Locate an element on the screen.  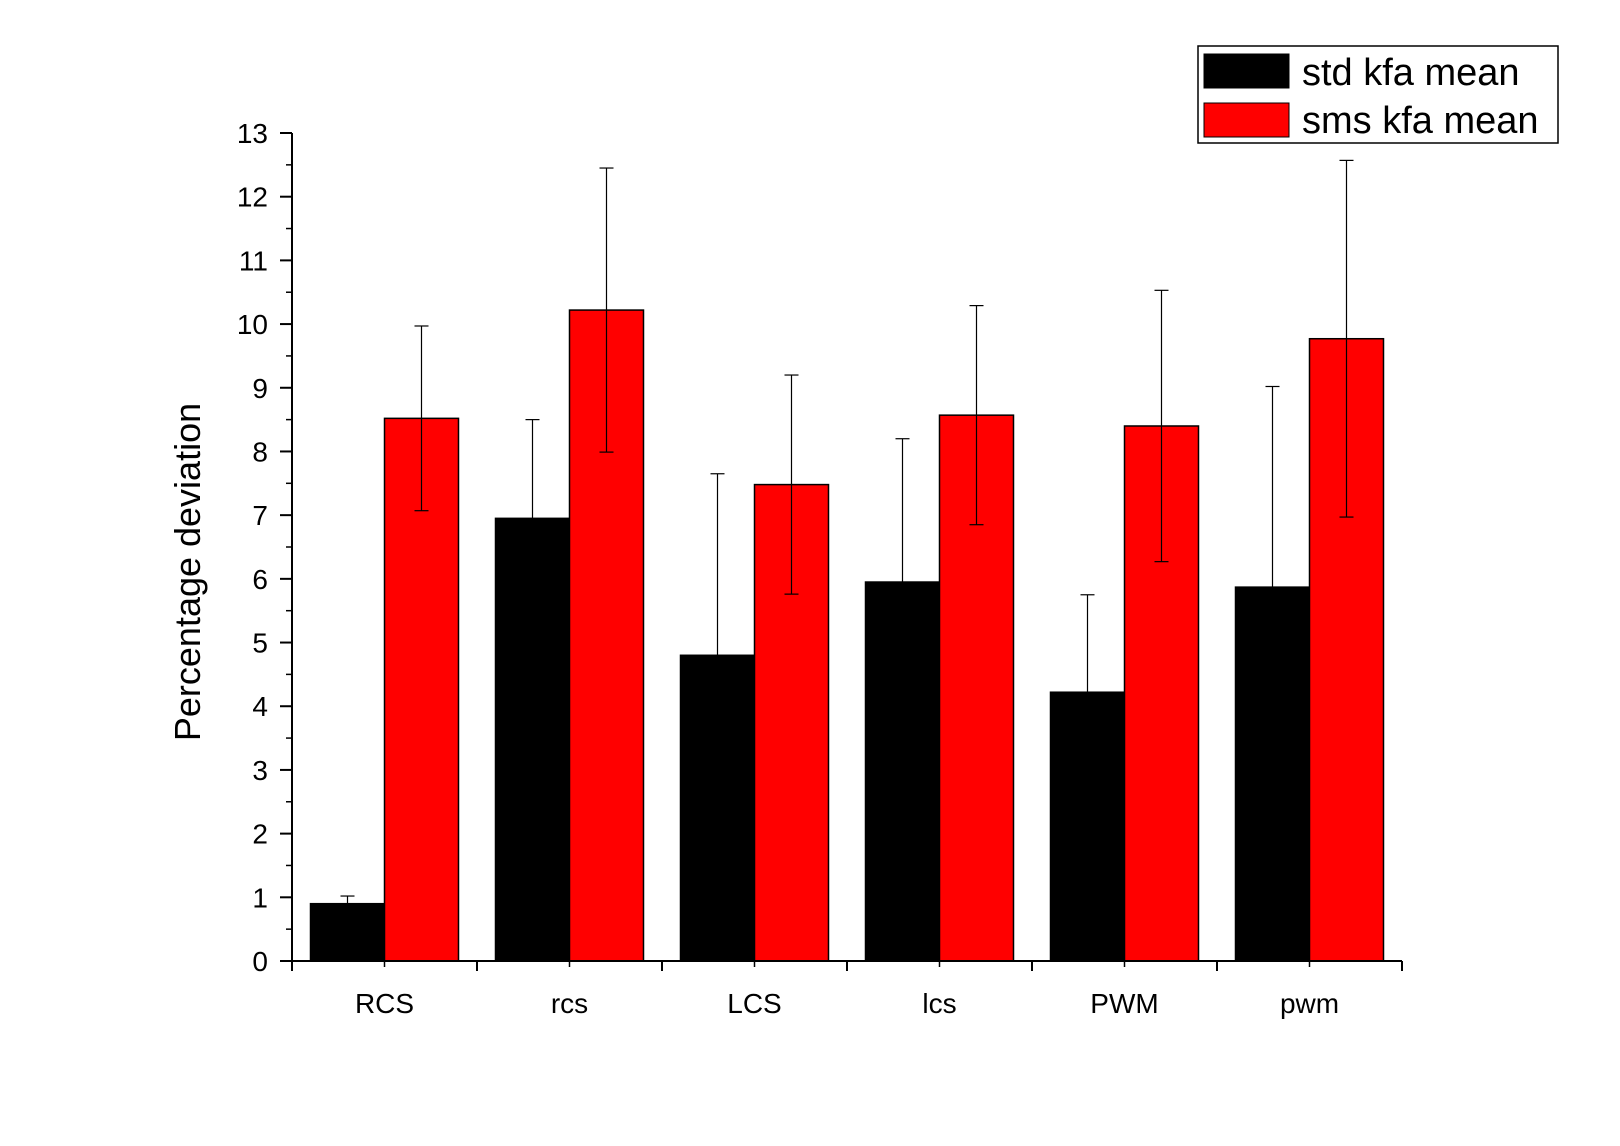
y-tick-label: 2 is located at coordinates (260, 834).